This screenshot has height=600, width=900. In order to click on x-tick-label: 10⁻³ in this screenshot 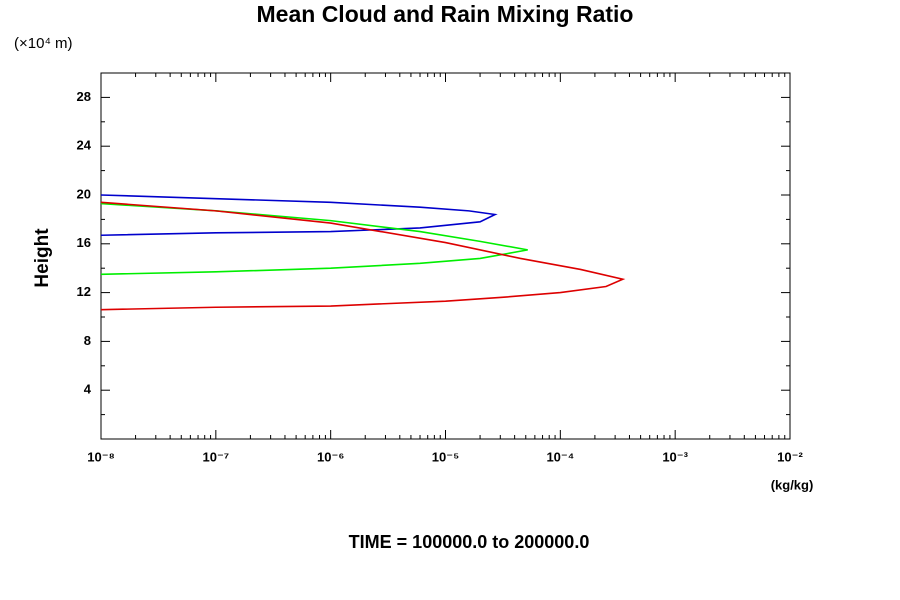, I will do `click(675, 456)`.